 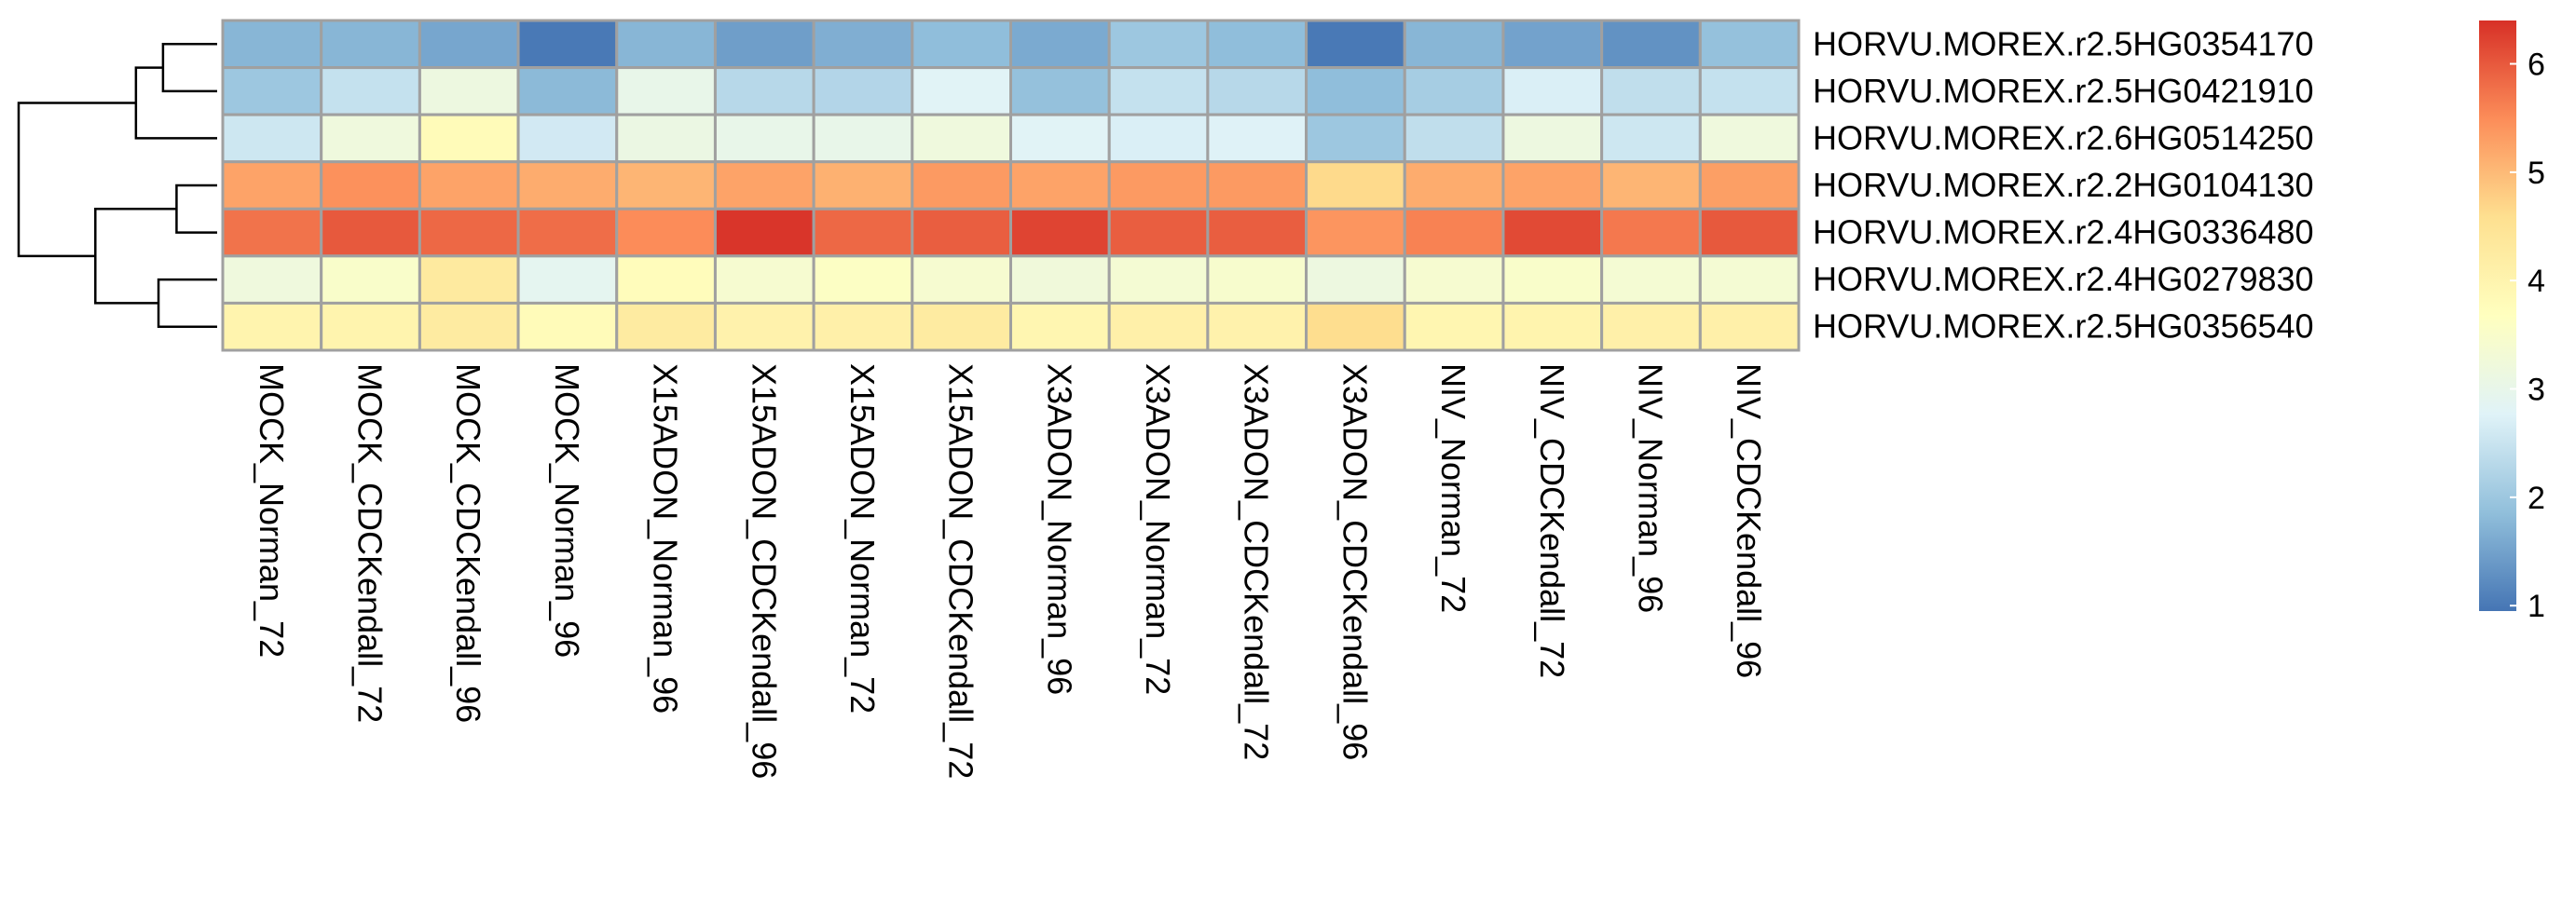 What do you see at coordinates (1257, 562) in the screenshot?
I see `column-label: X3ADON_CDCKendall_72` at bounding box center [1257, 562].